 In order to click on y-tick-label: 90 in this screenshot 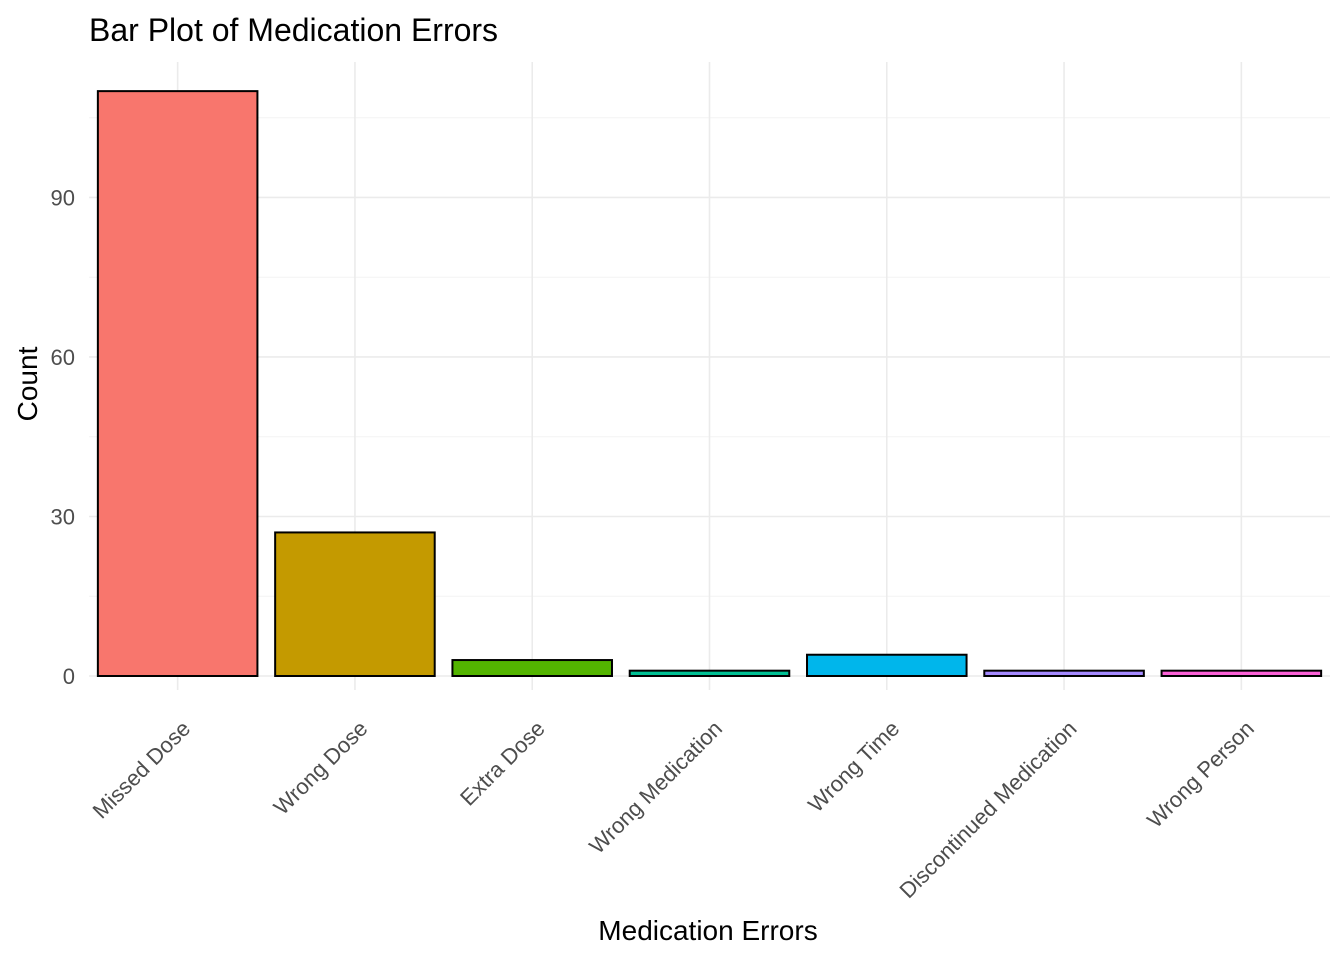, I will do `click(63, 197)`.